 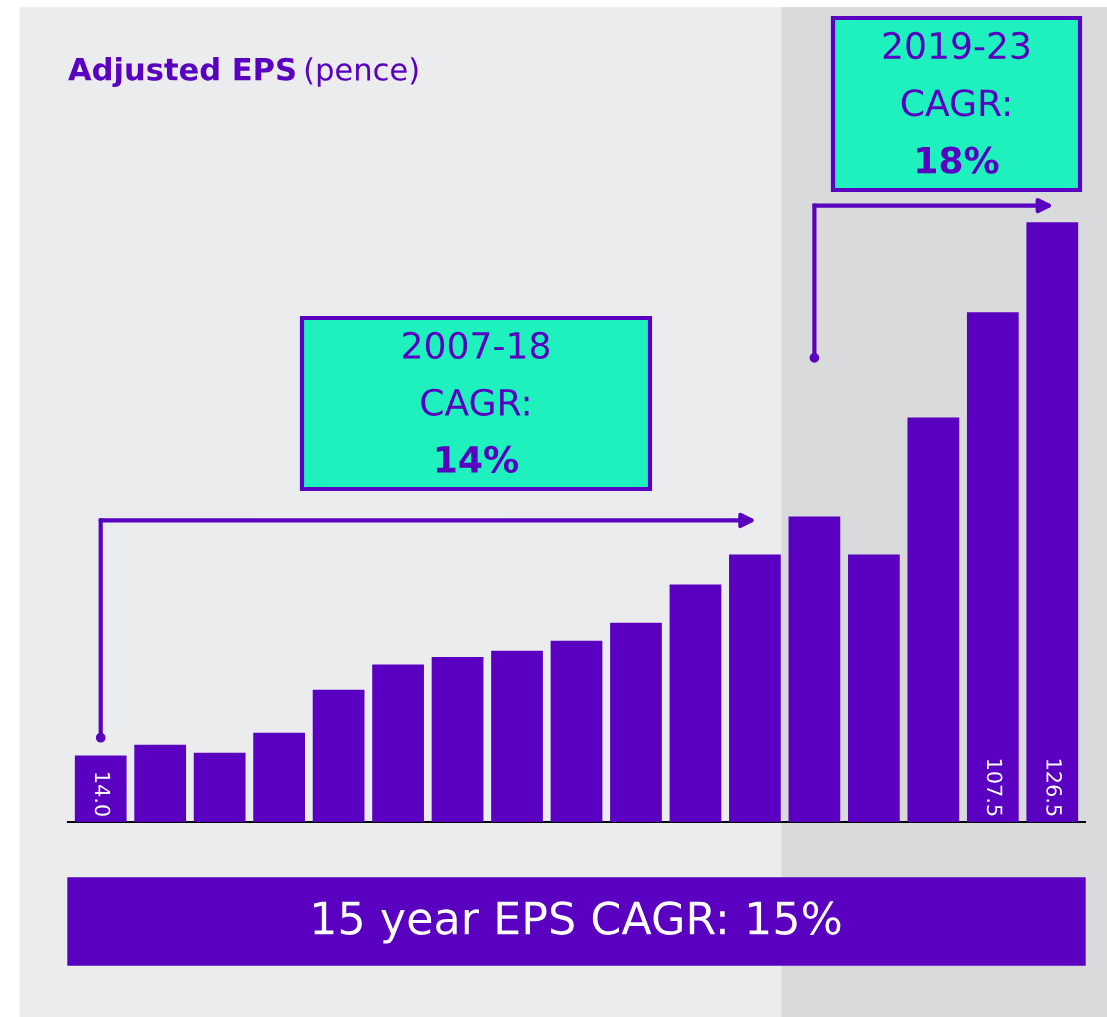 I want to click on text: 15 year EPS CAGR: 15%, so click(x=577, y=922).